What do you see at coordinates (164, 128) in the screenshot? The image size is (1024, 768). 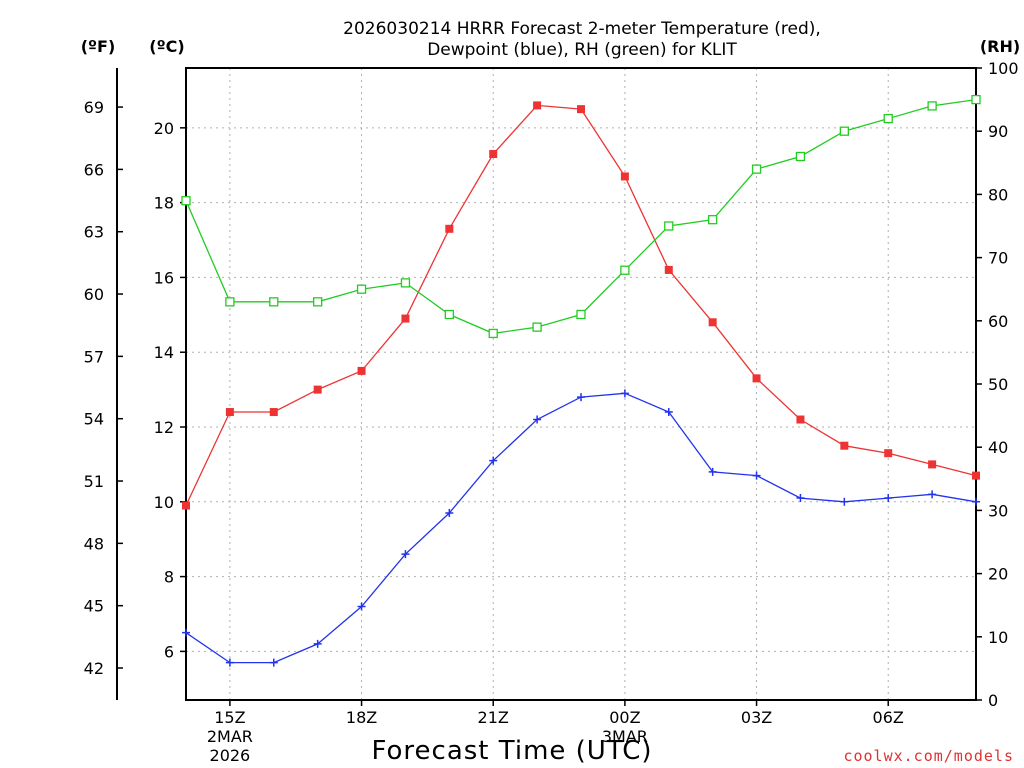 I see `celsius-tick-label: 20` at bounding box center [164, 128].